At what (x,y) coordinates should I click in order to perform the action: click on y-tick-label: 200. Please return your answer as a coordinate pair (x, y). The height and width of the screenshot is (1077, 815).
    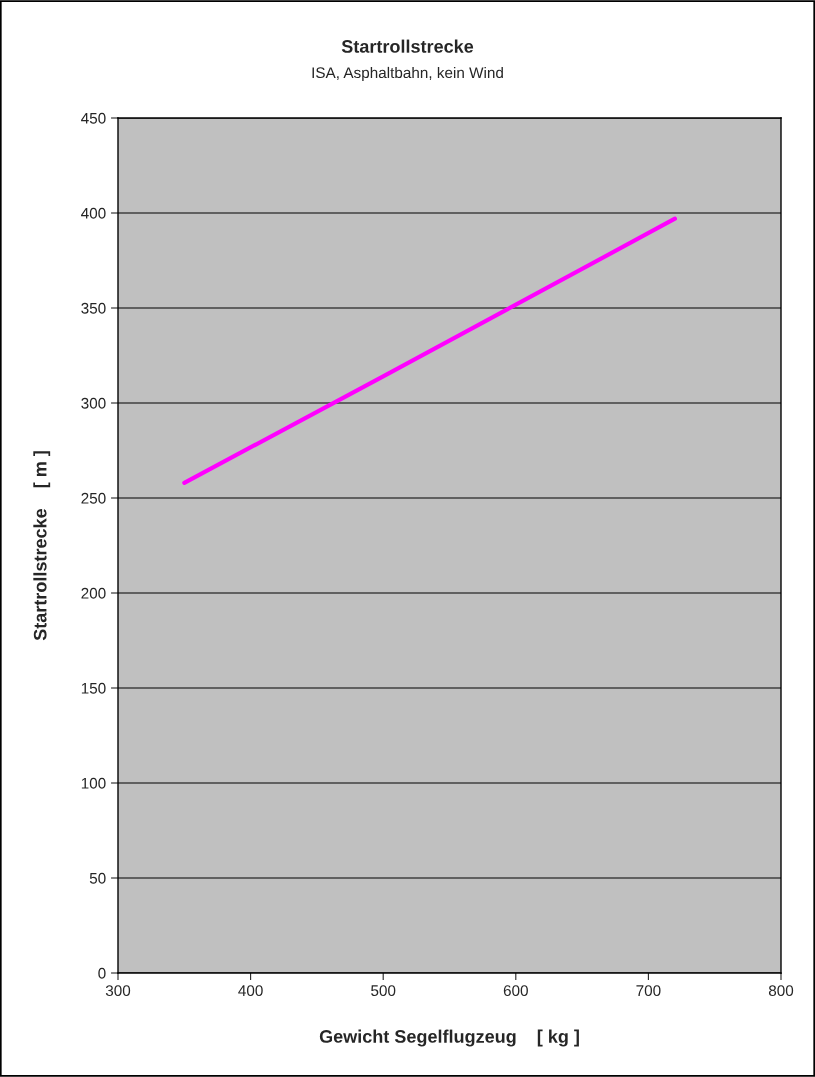
    Looking at the image, I should click on (93, 593).